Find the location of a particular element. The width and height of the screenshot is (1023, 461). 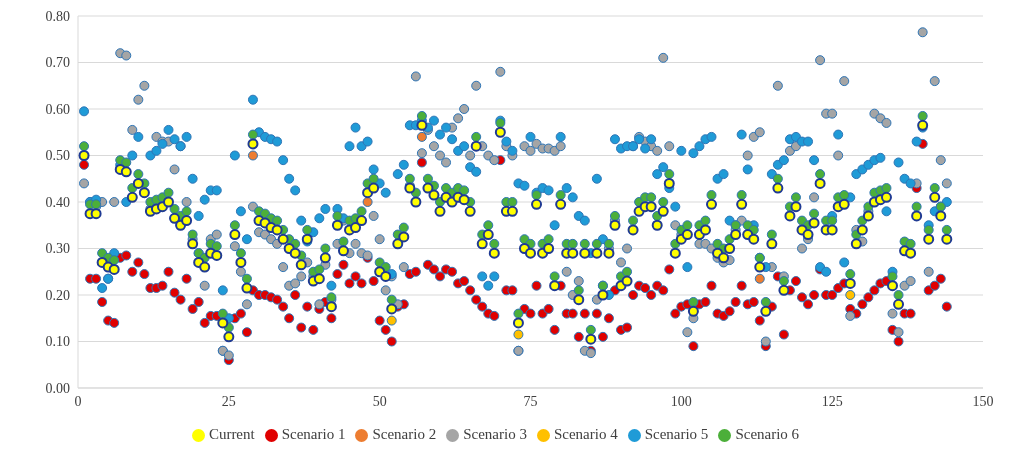

x-tick-label: 75 is located at coordinates (530, 401).